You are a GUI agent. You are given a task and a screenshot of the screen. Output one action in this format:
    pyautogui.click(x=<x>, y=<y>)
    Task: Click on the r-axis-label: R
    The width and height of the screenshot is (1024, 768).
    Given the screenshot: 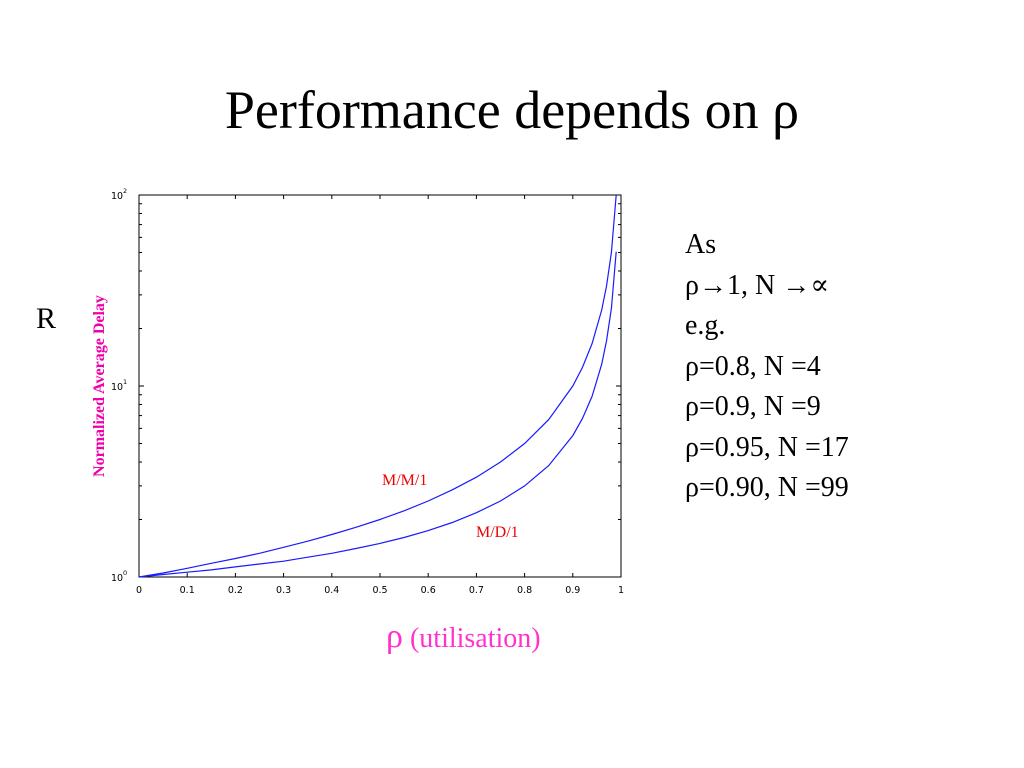 What is the action you would take?
    pyautogui.click(x=46, y=318)
    